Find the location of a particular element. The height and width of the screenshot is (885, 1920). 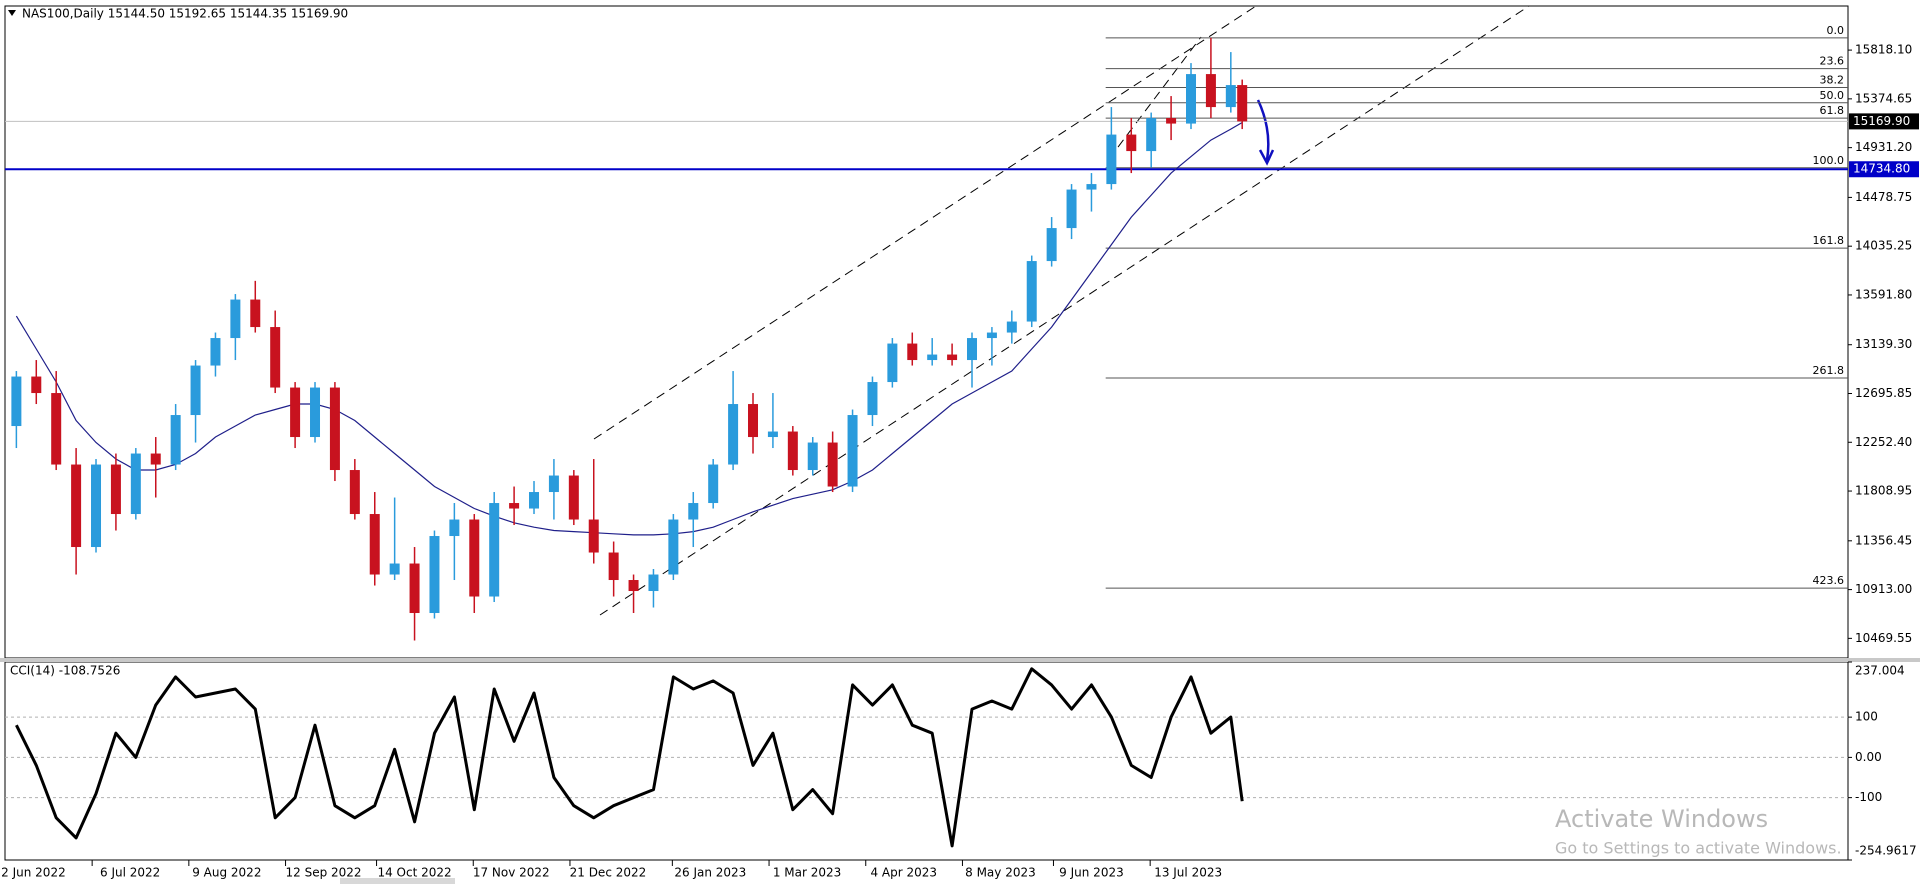

fib-label: 423.6 is located at coordinates (1829, 580).